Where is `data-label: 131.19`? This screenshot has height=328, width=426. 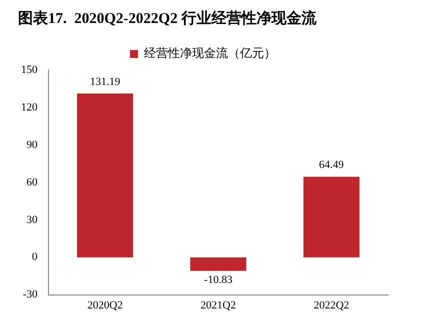 data-label: 131.19 is located at coordinates (105, 82).